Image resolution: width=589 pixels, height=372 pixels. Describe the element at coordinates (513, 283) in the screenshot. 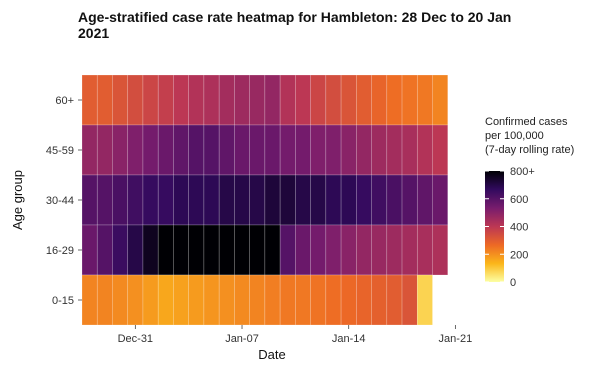

I see `legend-tick-label: 0` at that location.